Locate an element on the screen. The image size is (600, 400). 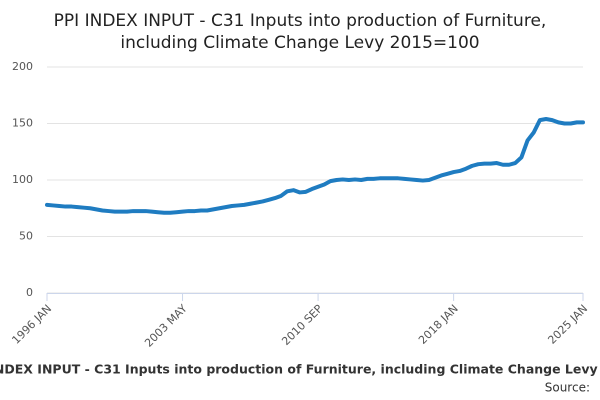
y-tick-label: 150 is located at coordinates (22, 123).